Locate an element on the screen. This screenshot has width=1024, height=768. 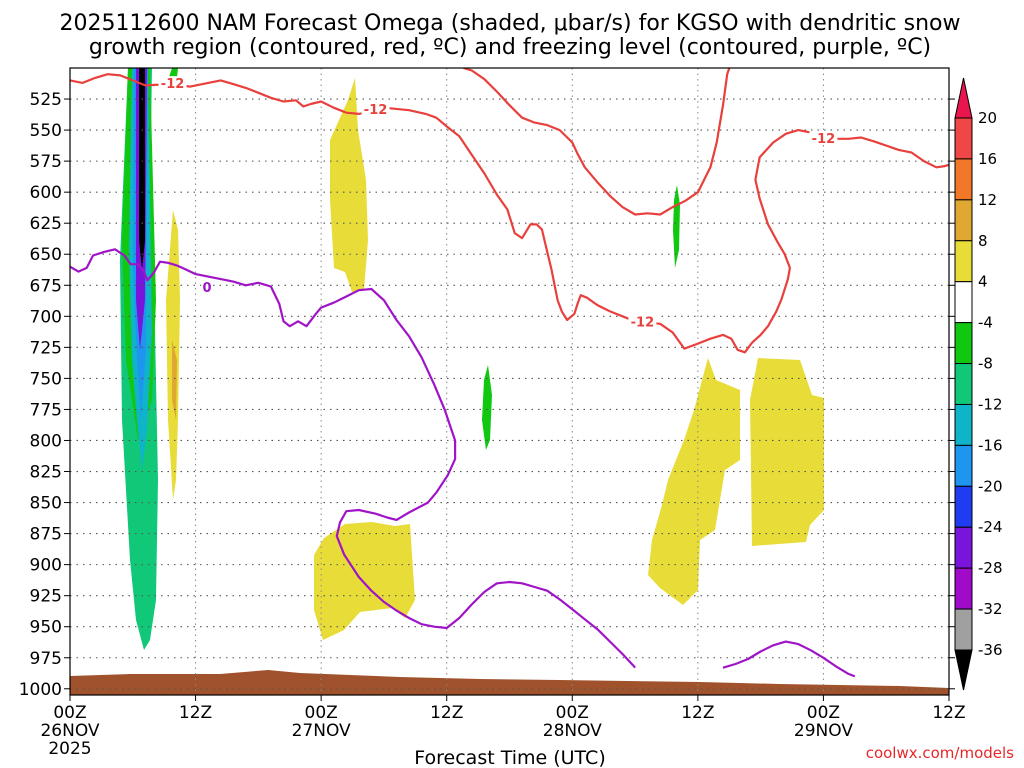
colorbar-top-arrow is located at coordinates (963, 98).